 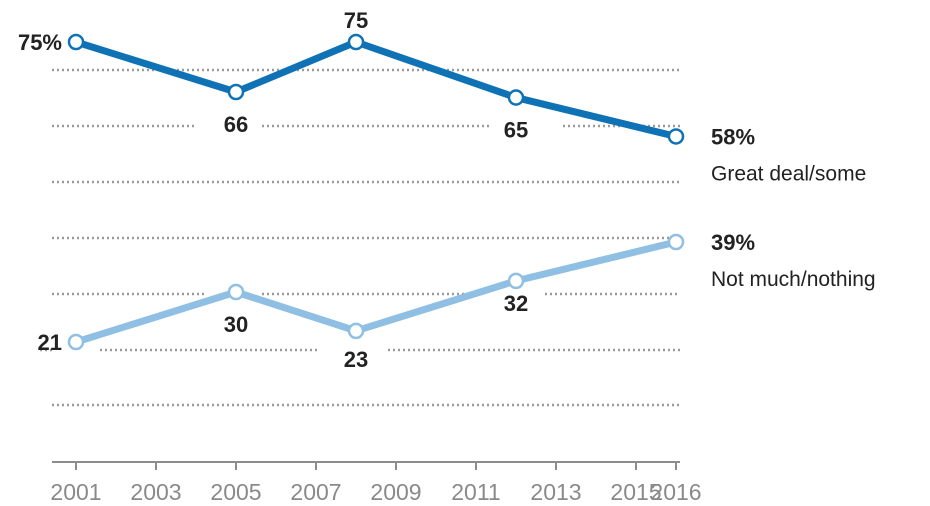 I want to click on x-tick-label: 2001, so click(x=75, y=492).